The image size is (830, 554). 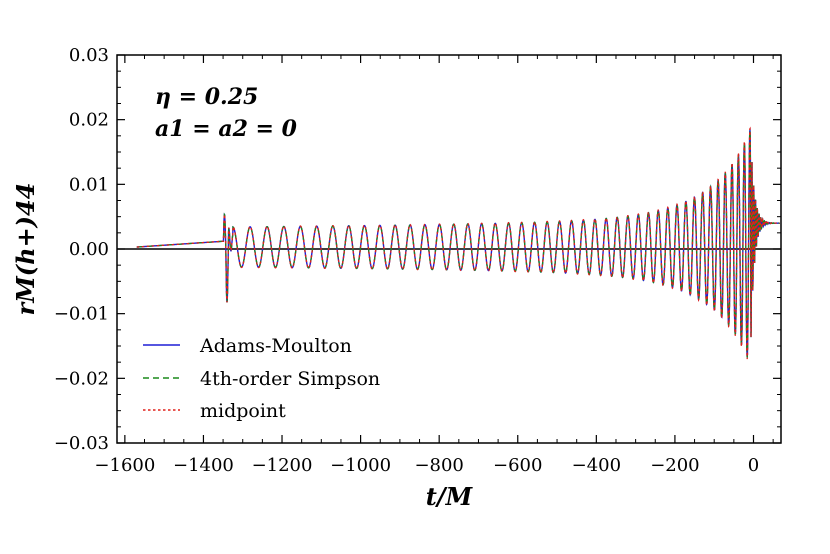 What do you see at coordinates (81, 443) in the screenshot?
I see `y-tick-label: −0.03` at bounding box center [81, 443].